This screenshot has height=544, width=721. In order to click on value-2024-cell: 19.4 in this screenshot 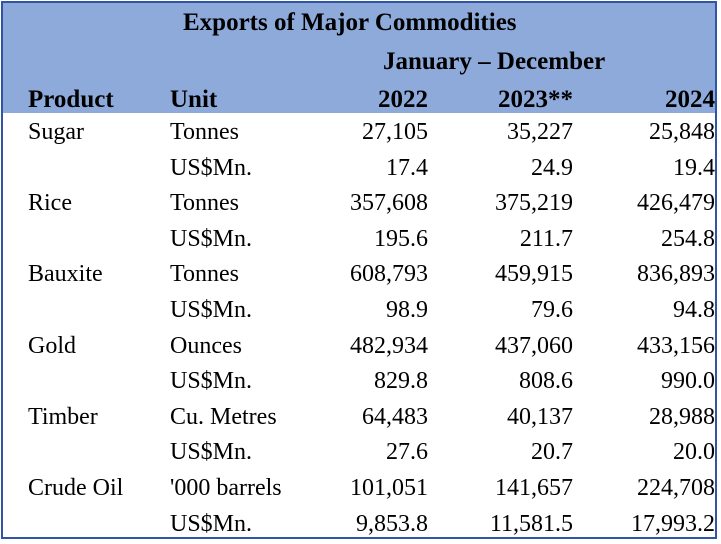, I will do `click(694, 167)`.